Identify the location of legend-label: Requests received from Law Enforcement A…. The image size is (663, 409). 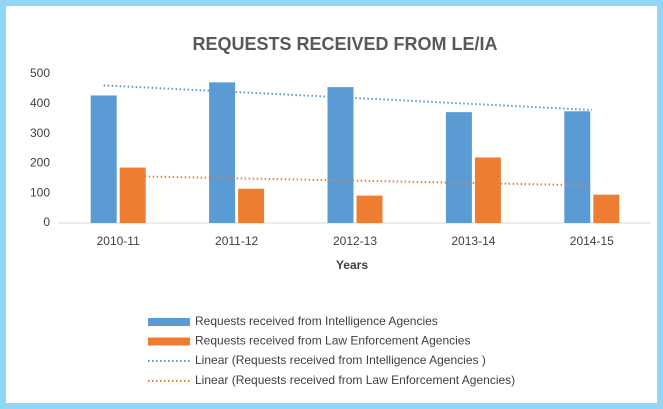
(332, 341).